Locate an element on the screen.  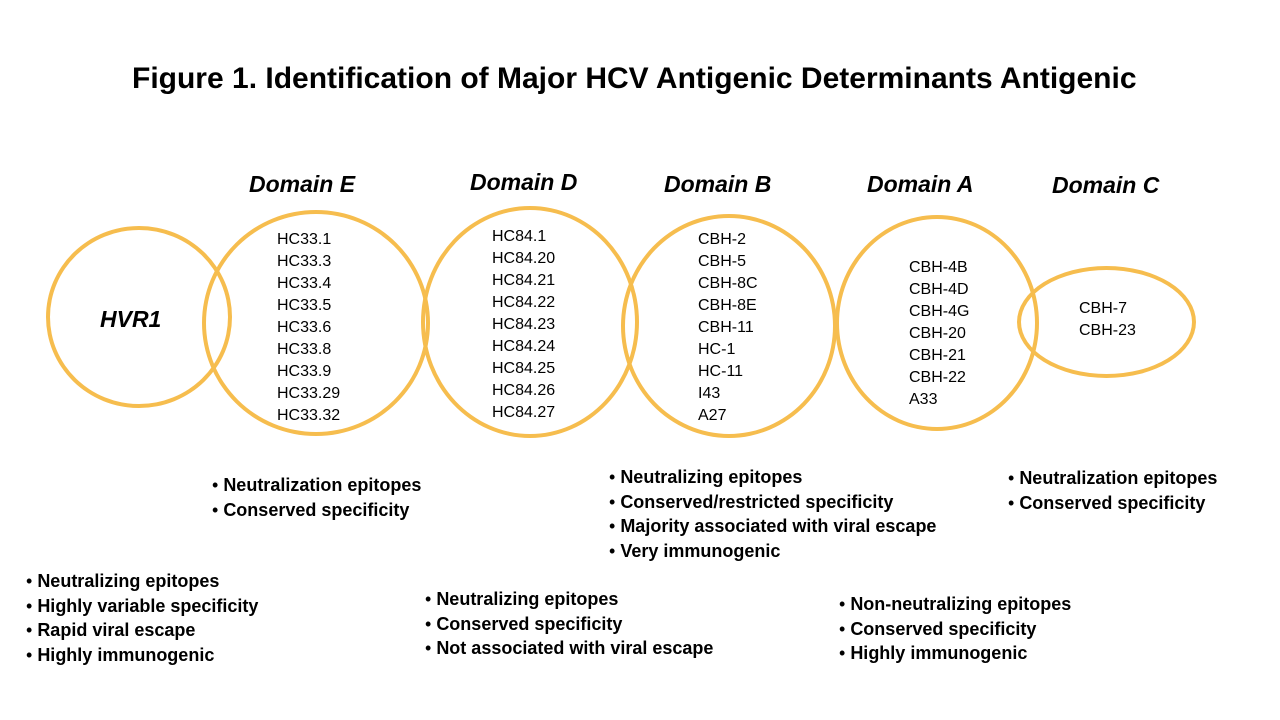
antibody-item: HC84.20 is located at coordinates (524, 258).